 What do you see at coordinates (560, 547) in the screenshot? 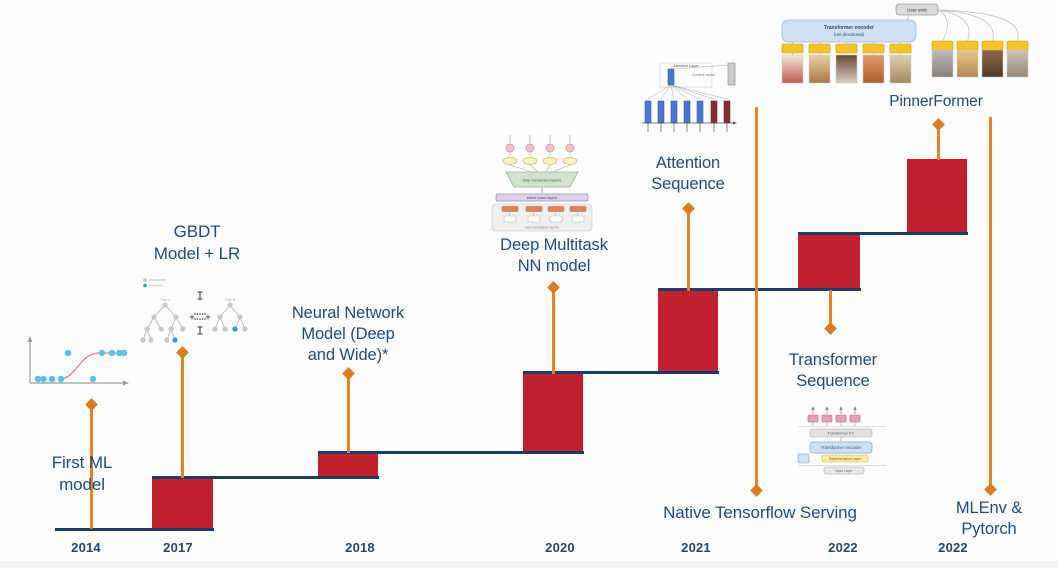
I see `year-label-2020: 2020` at bounding box center [560, 547].